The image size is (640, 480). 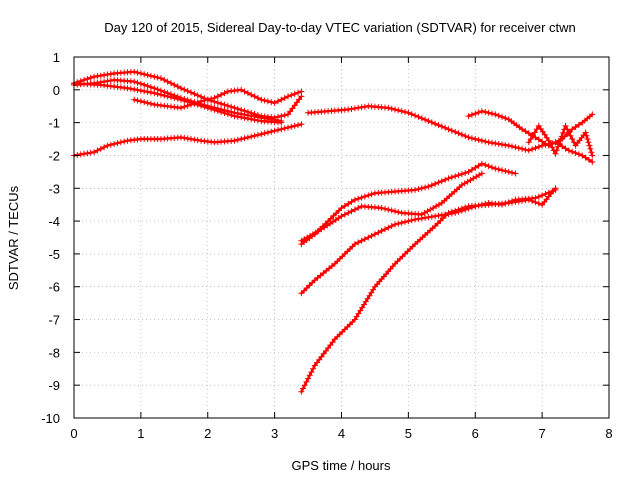 What do you see at coordinates (54, 188) in the screenshot?
I see `y-tick-label: -3` at bounding box center [54, 188].